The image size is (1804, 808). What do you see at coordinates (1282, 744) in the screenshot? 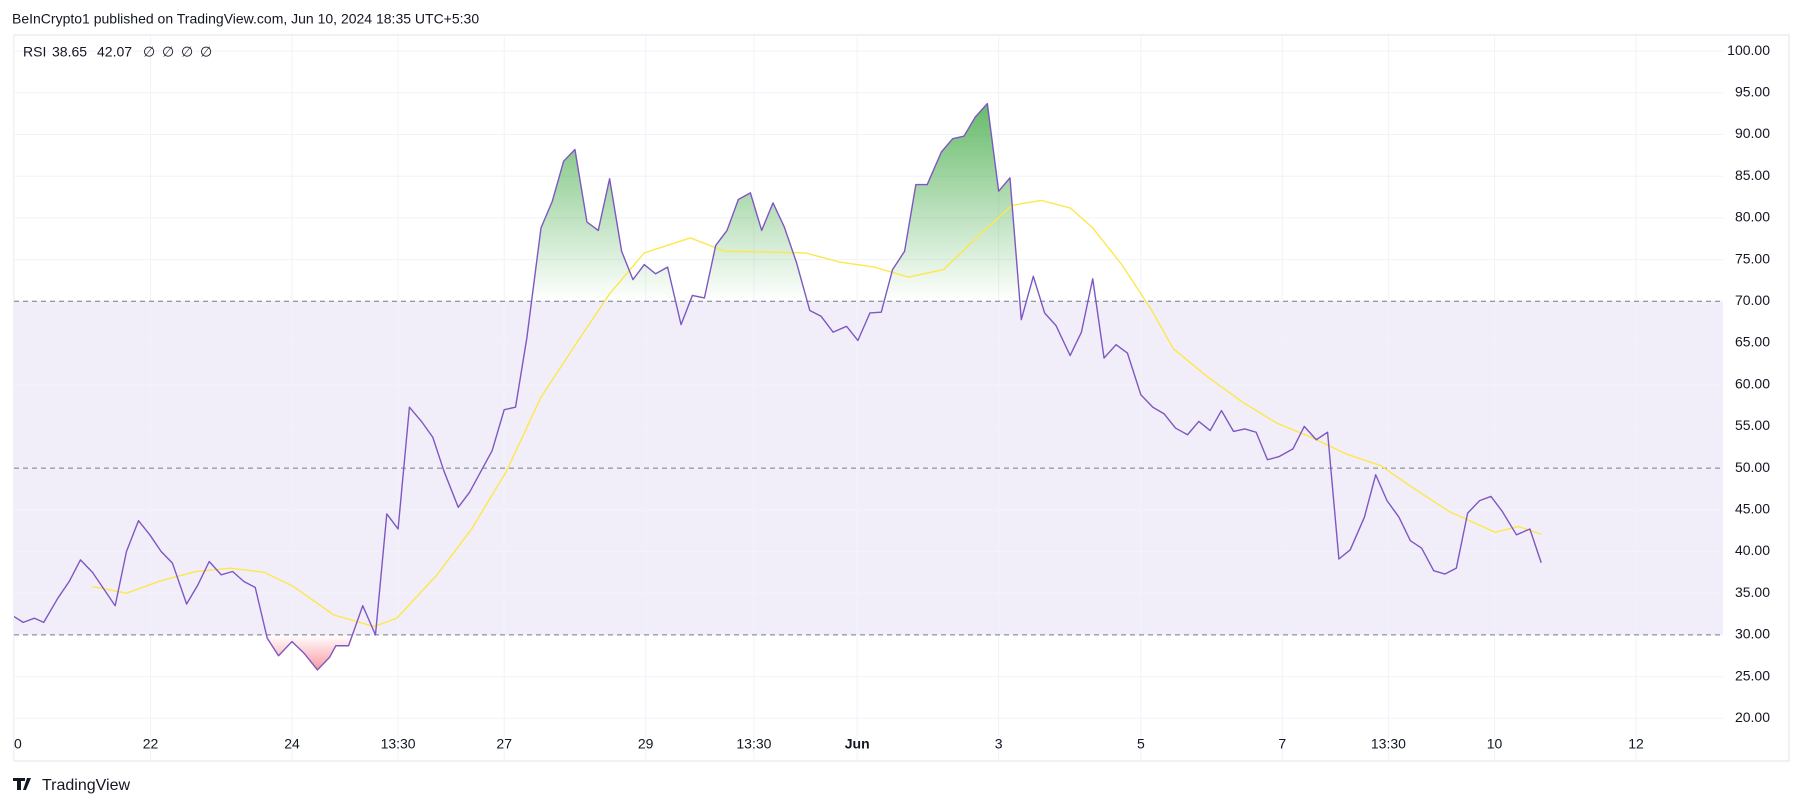
I see `x-tick-label: 7` at bounding box center [1282, 744].